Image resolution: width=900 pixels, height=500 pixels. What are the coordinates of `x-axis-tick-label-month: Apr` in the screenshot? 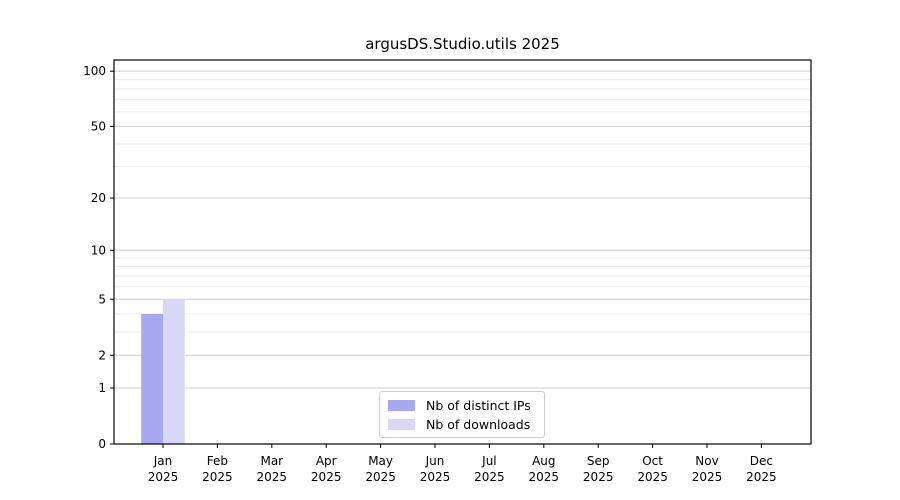 It's located at (326, 461).